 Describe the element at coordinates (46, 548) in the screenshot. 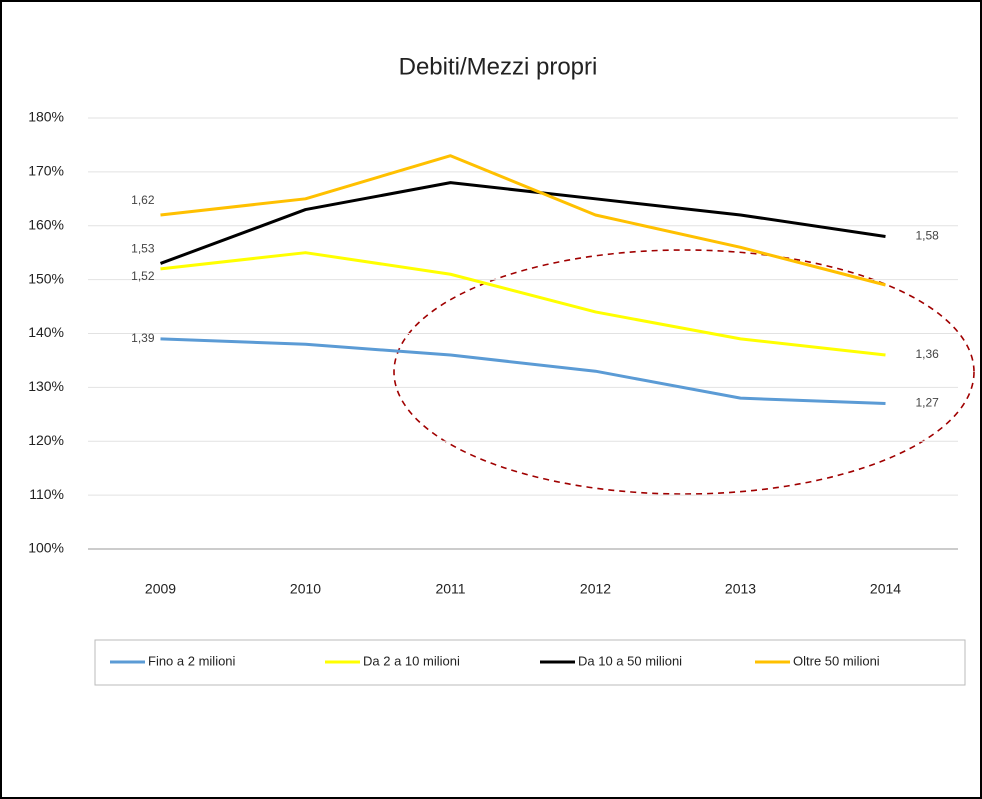

I see `y-tick-label: 100%` at that location.